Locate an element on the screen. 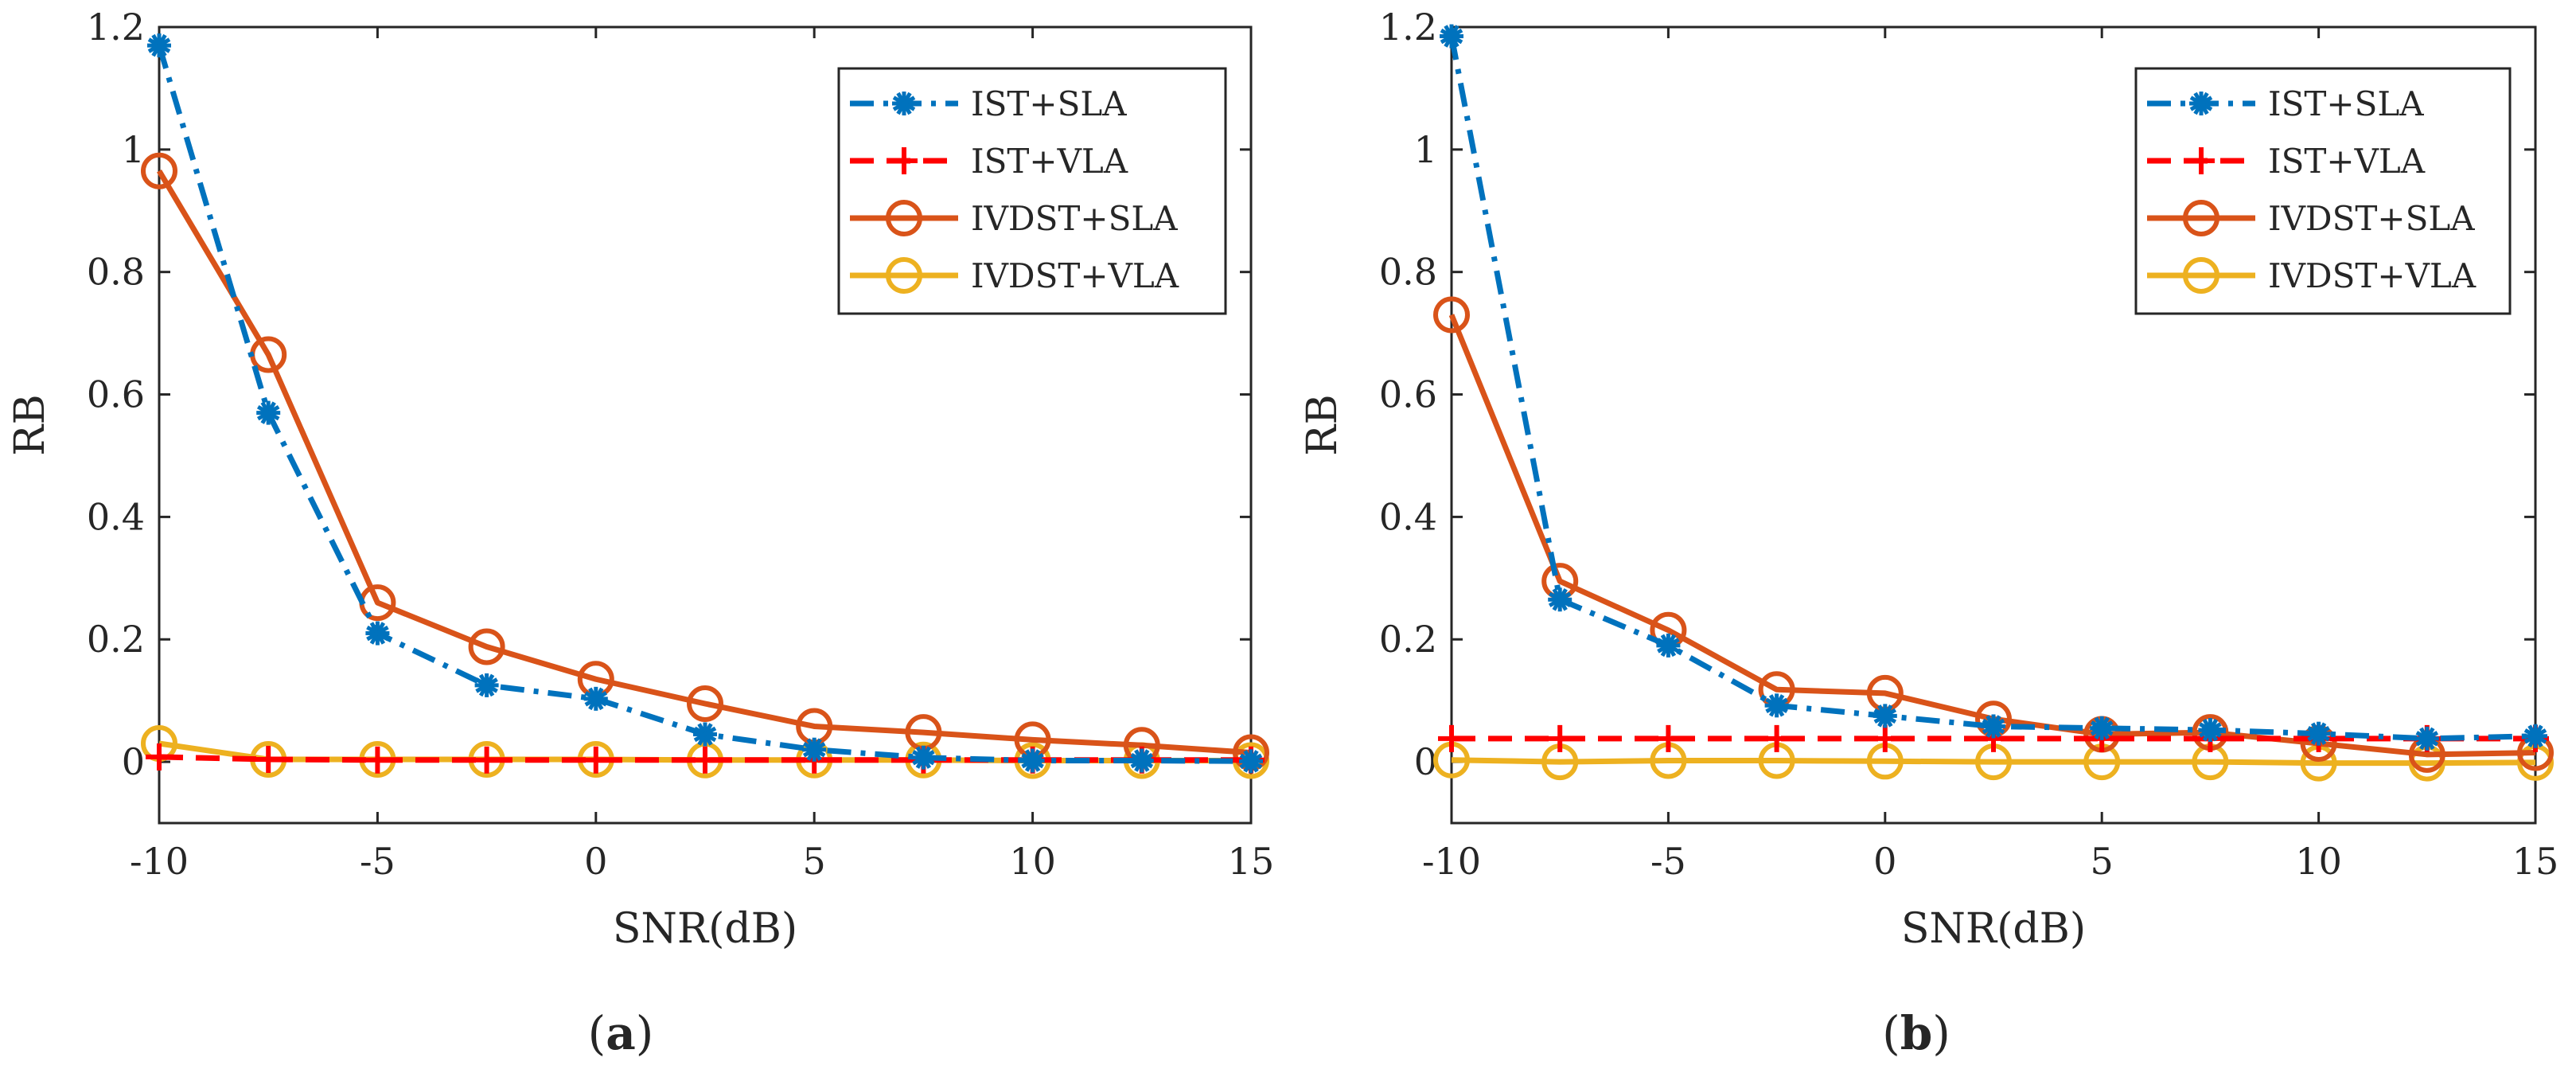 The image size is (2576, 1077). y-tick-label: 0.2 is located at coordinates (116, 639).